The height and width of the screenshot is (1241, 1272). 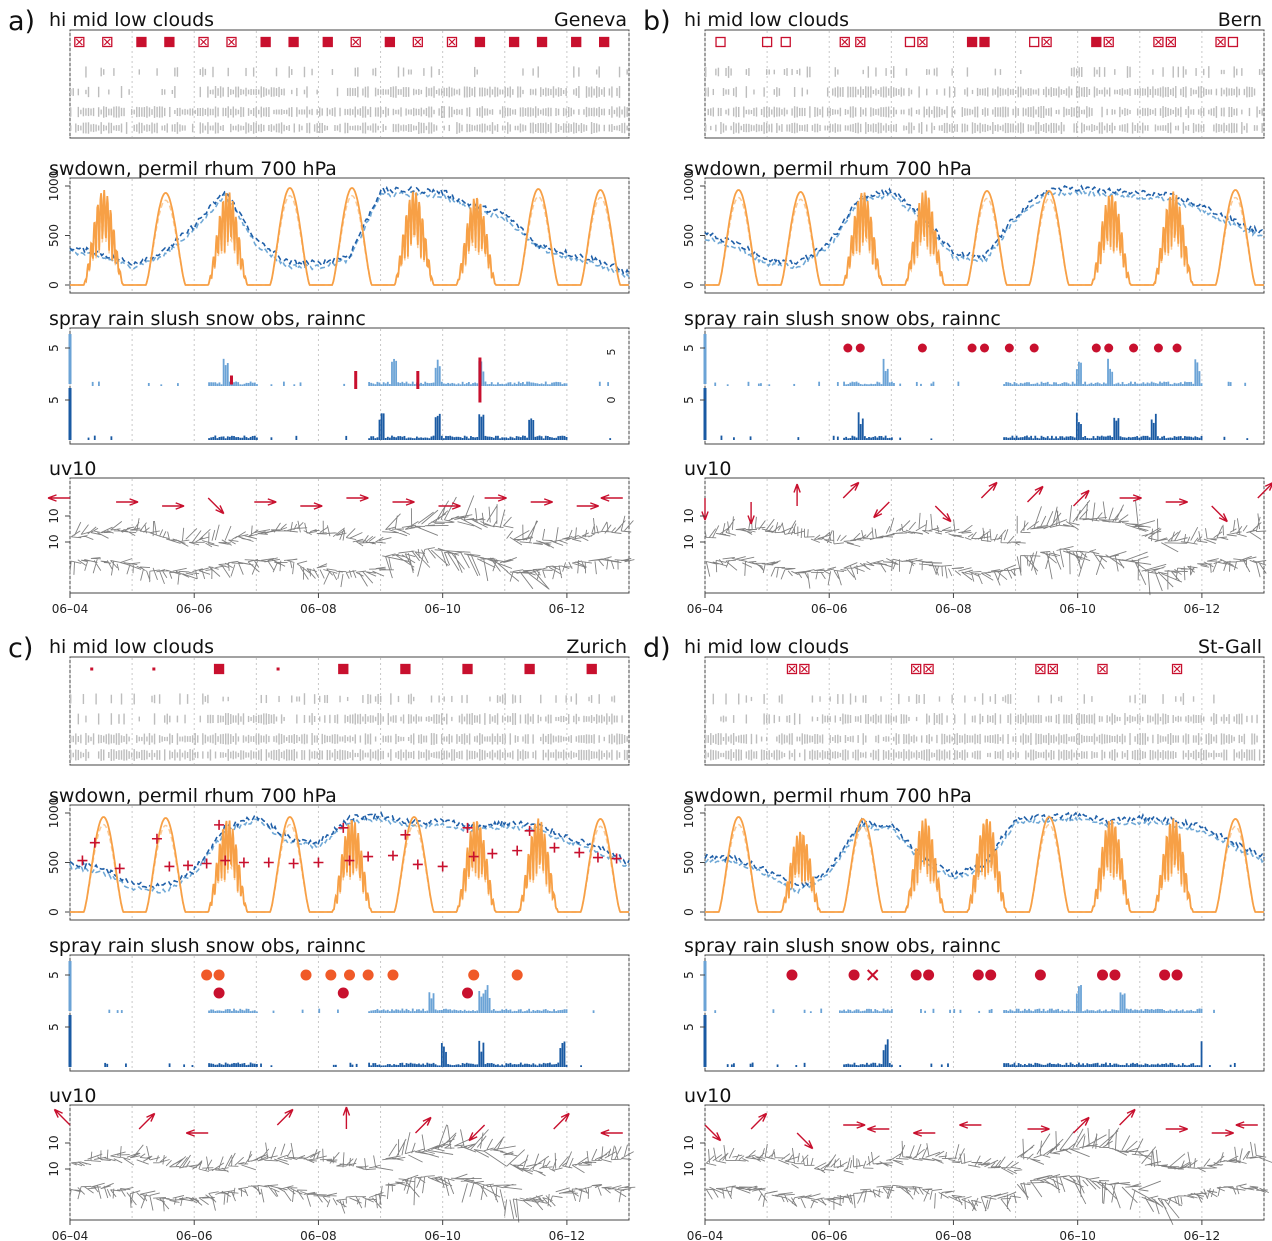 I want to click on rh-obs-plus, so click(x=206, y=863).